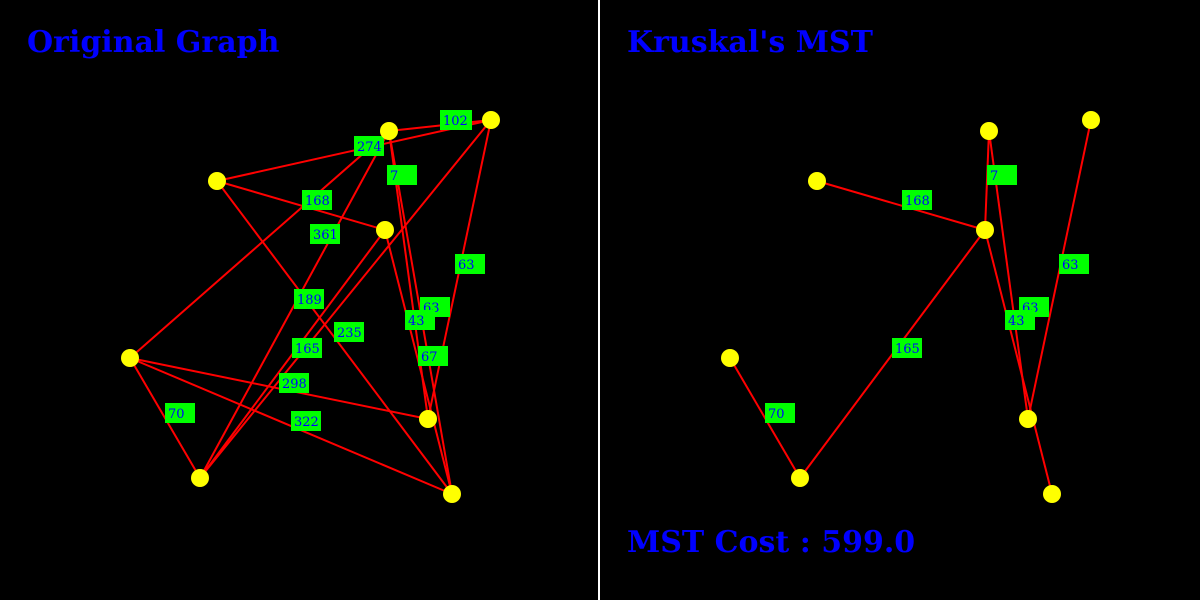 This screenshot has width=1200, height=600. I want to click on mst-weight-label-m-43: 43, so click(1020, 320).